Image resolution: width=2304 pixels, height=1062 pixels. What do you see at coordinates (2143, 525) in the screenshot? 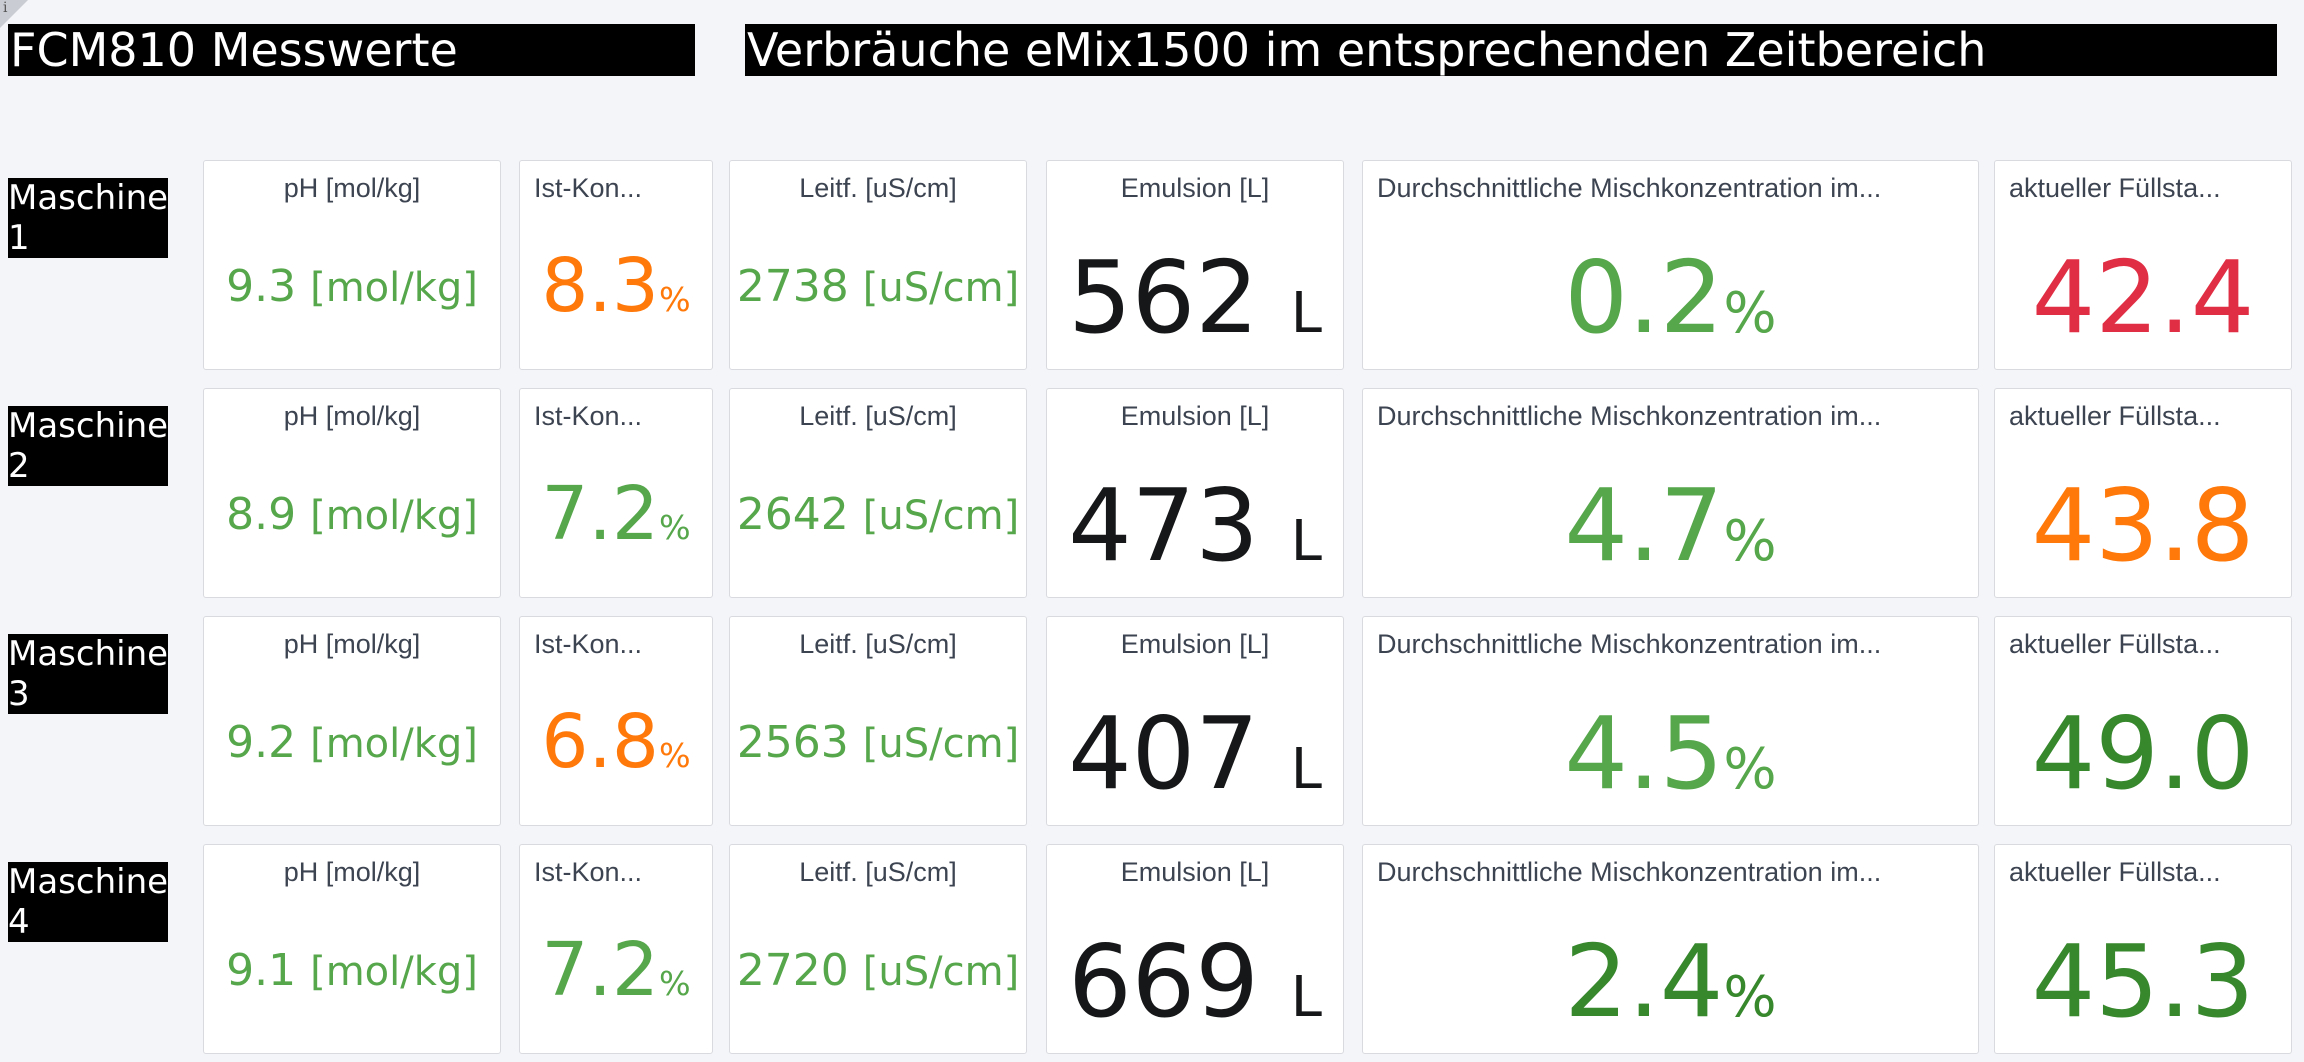
I see `fuellstand-value: 43.8` at bounding box center [2143, 525].